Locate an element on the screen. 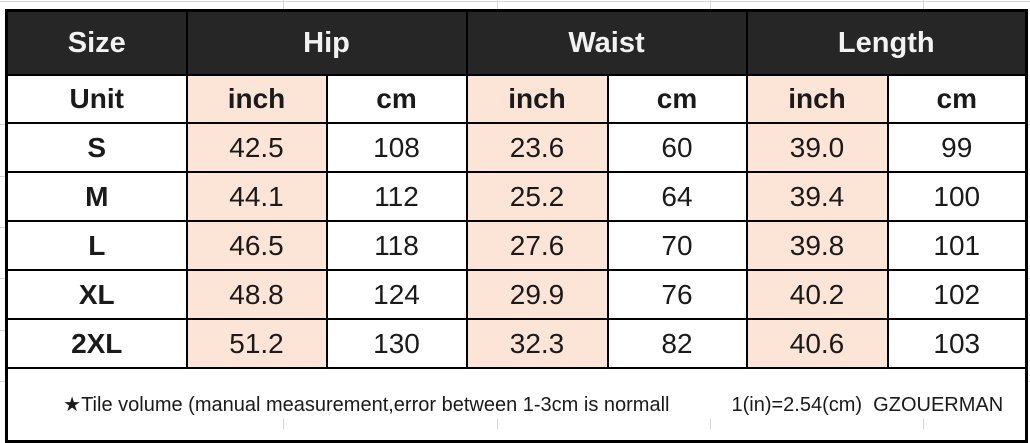  length-cm-cell: 101 is located at coordinates (957, 245).